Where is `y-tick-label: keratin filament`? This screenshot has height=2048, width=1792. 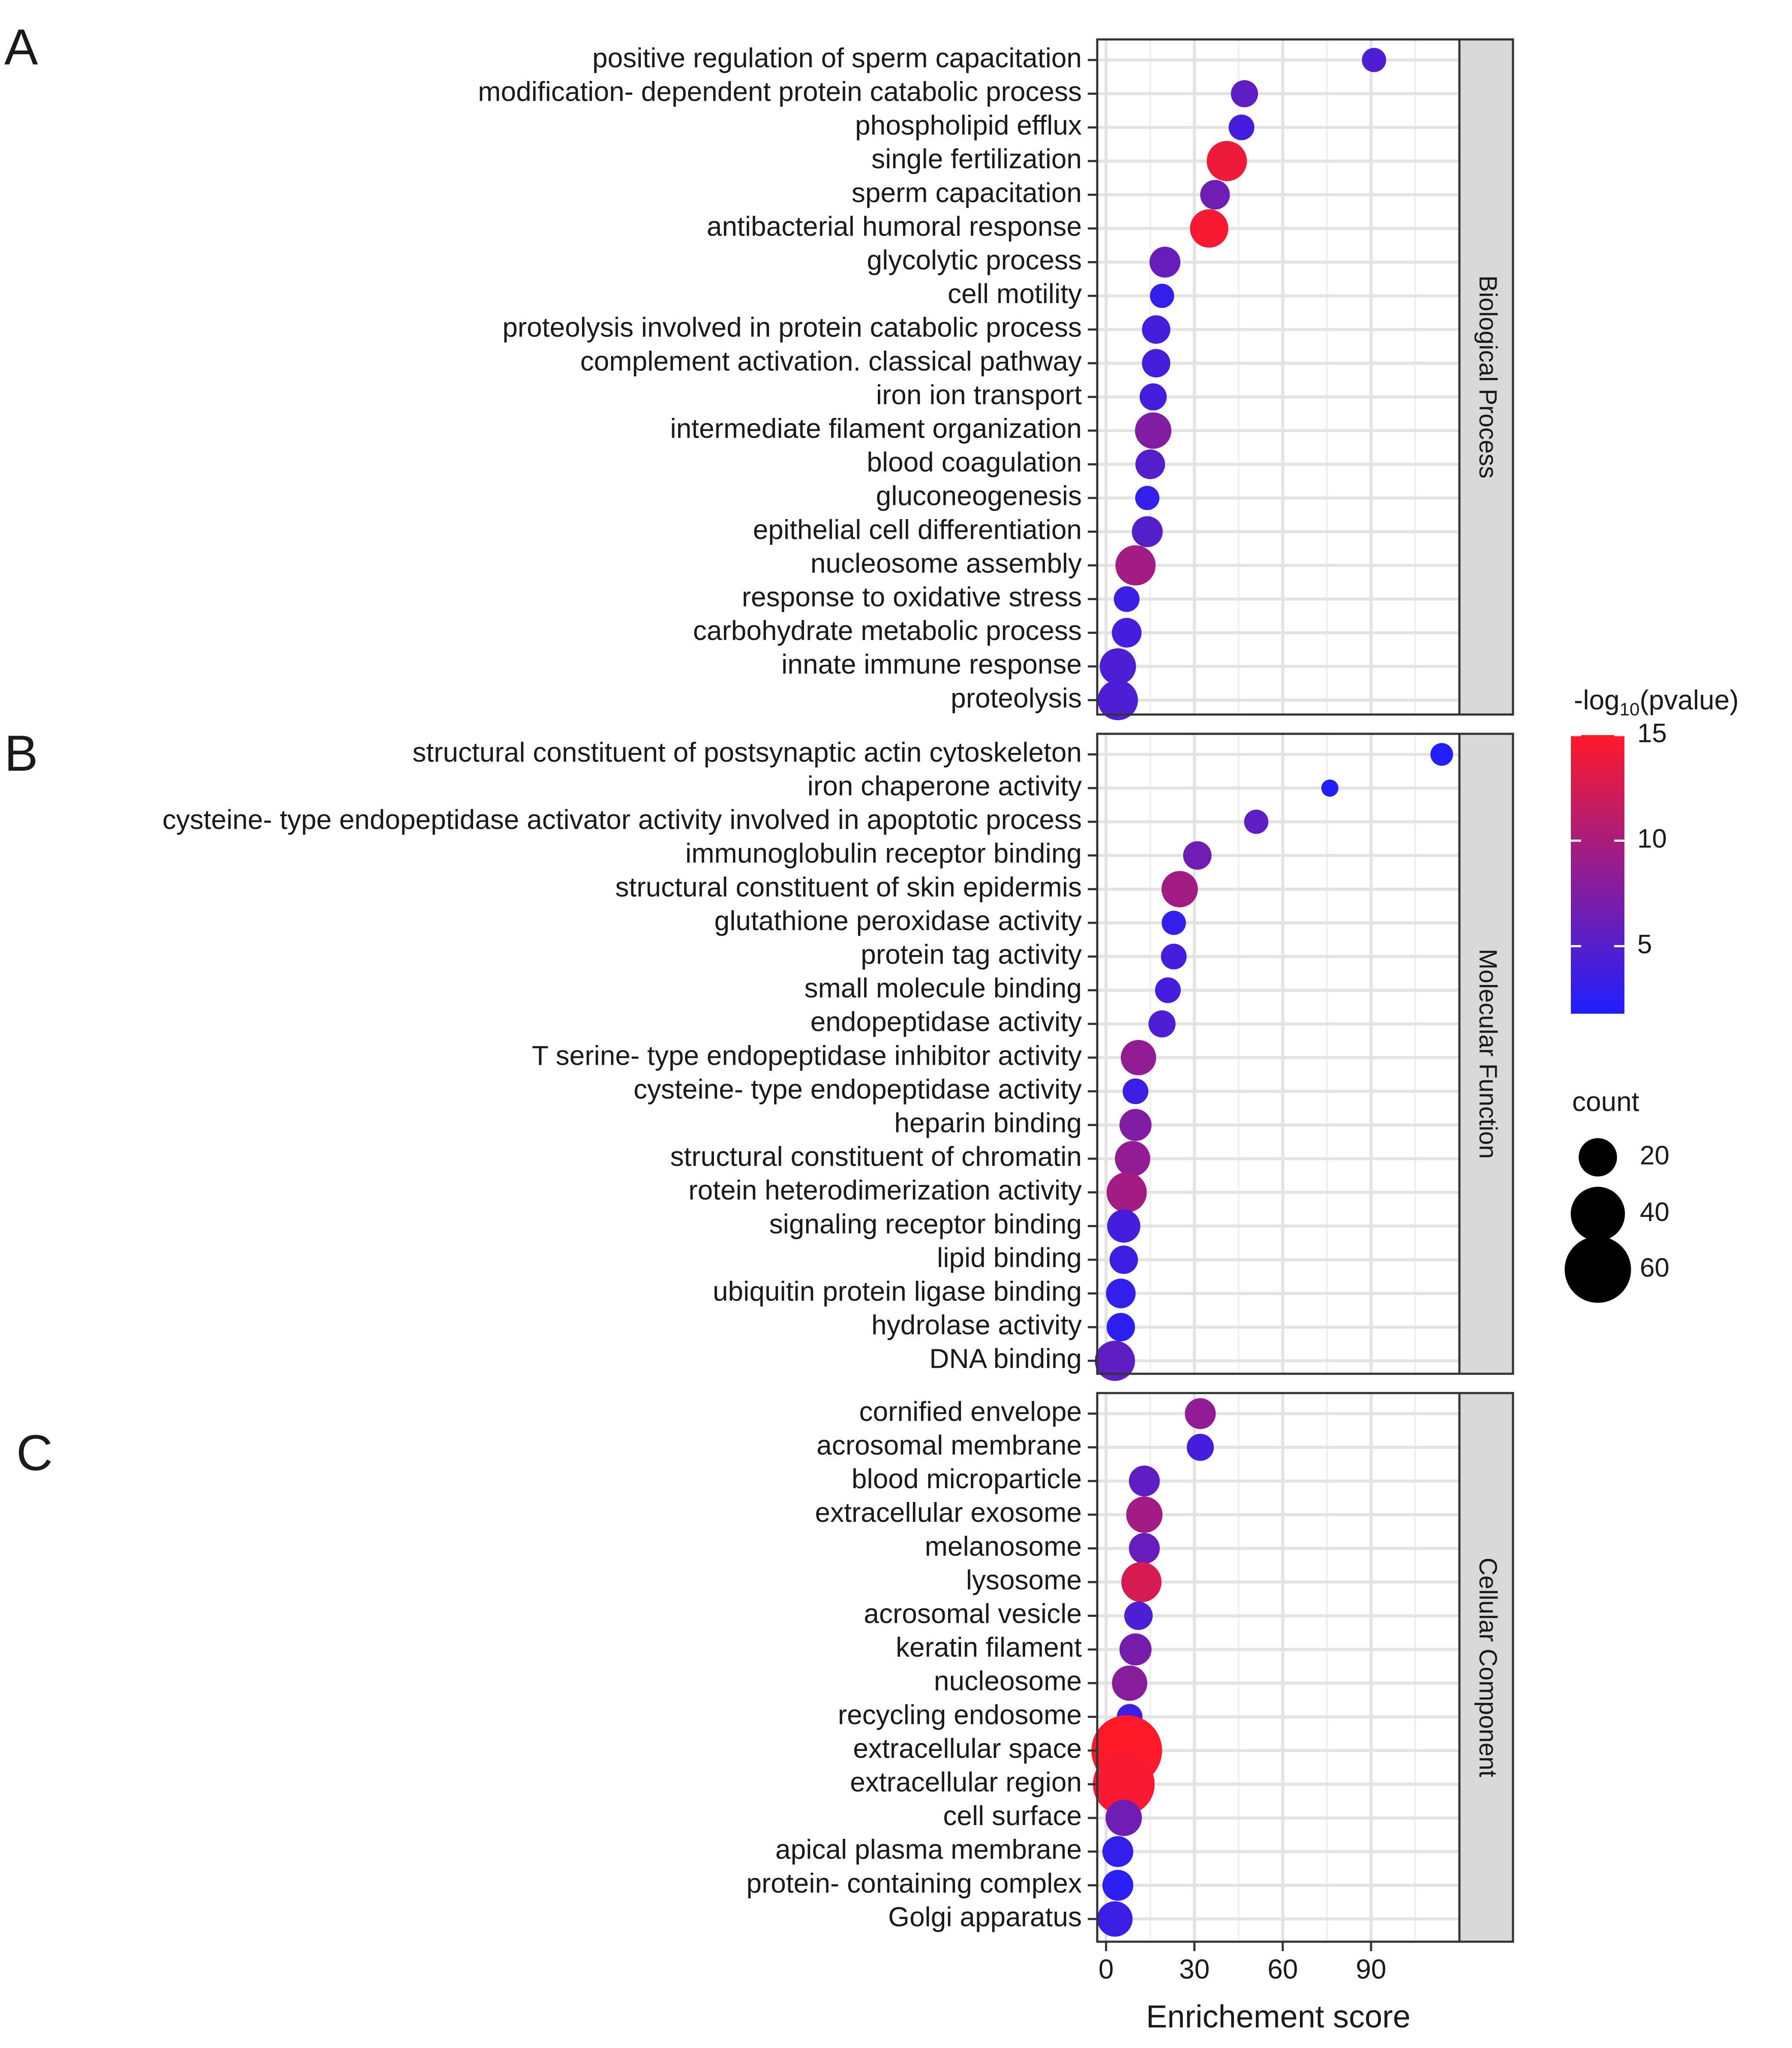
y-tick-label: keratin filament is located at coordinates (989, 1647).